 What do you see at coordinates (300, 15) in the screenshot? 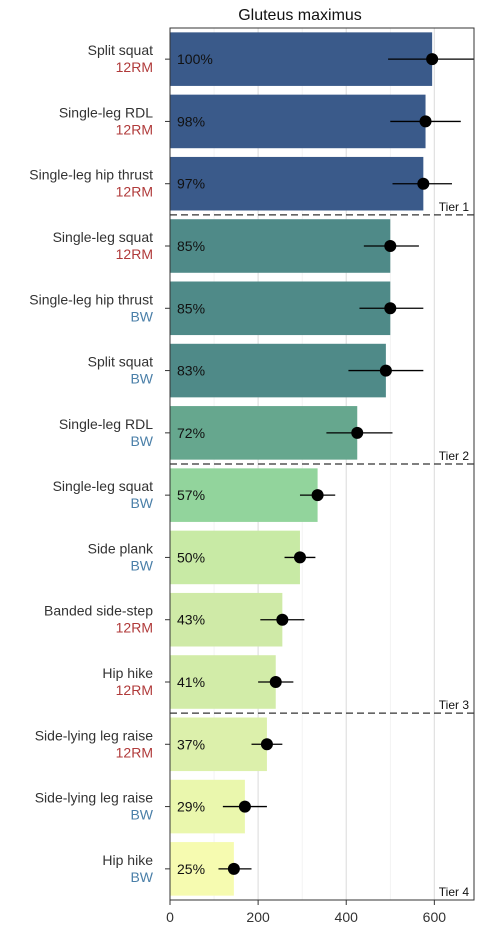
I see `chart-title: Gluteus maximus` at bounding box center [300, 15].